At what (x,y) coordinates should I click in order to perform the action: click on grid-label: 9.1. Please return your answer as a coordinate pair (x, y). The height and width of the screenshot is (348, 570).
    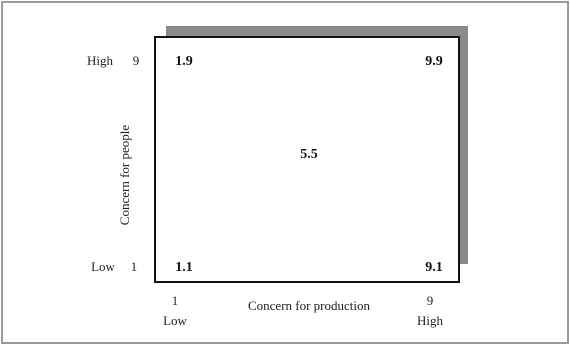
    Looking at the image, I should click on (434, 267).